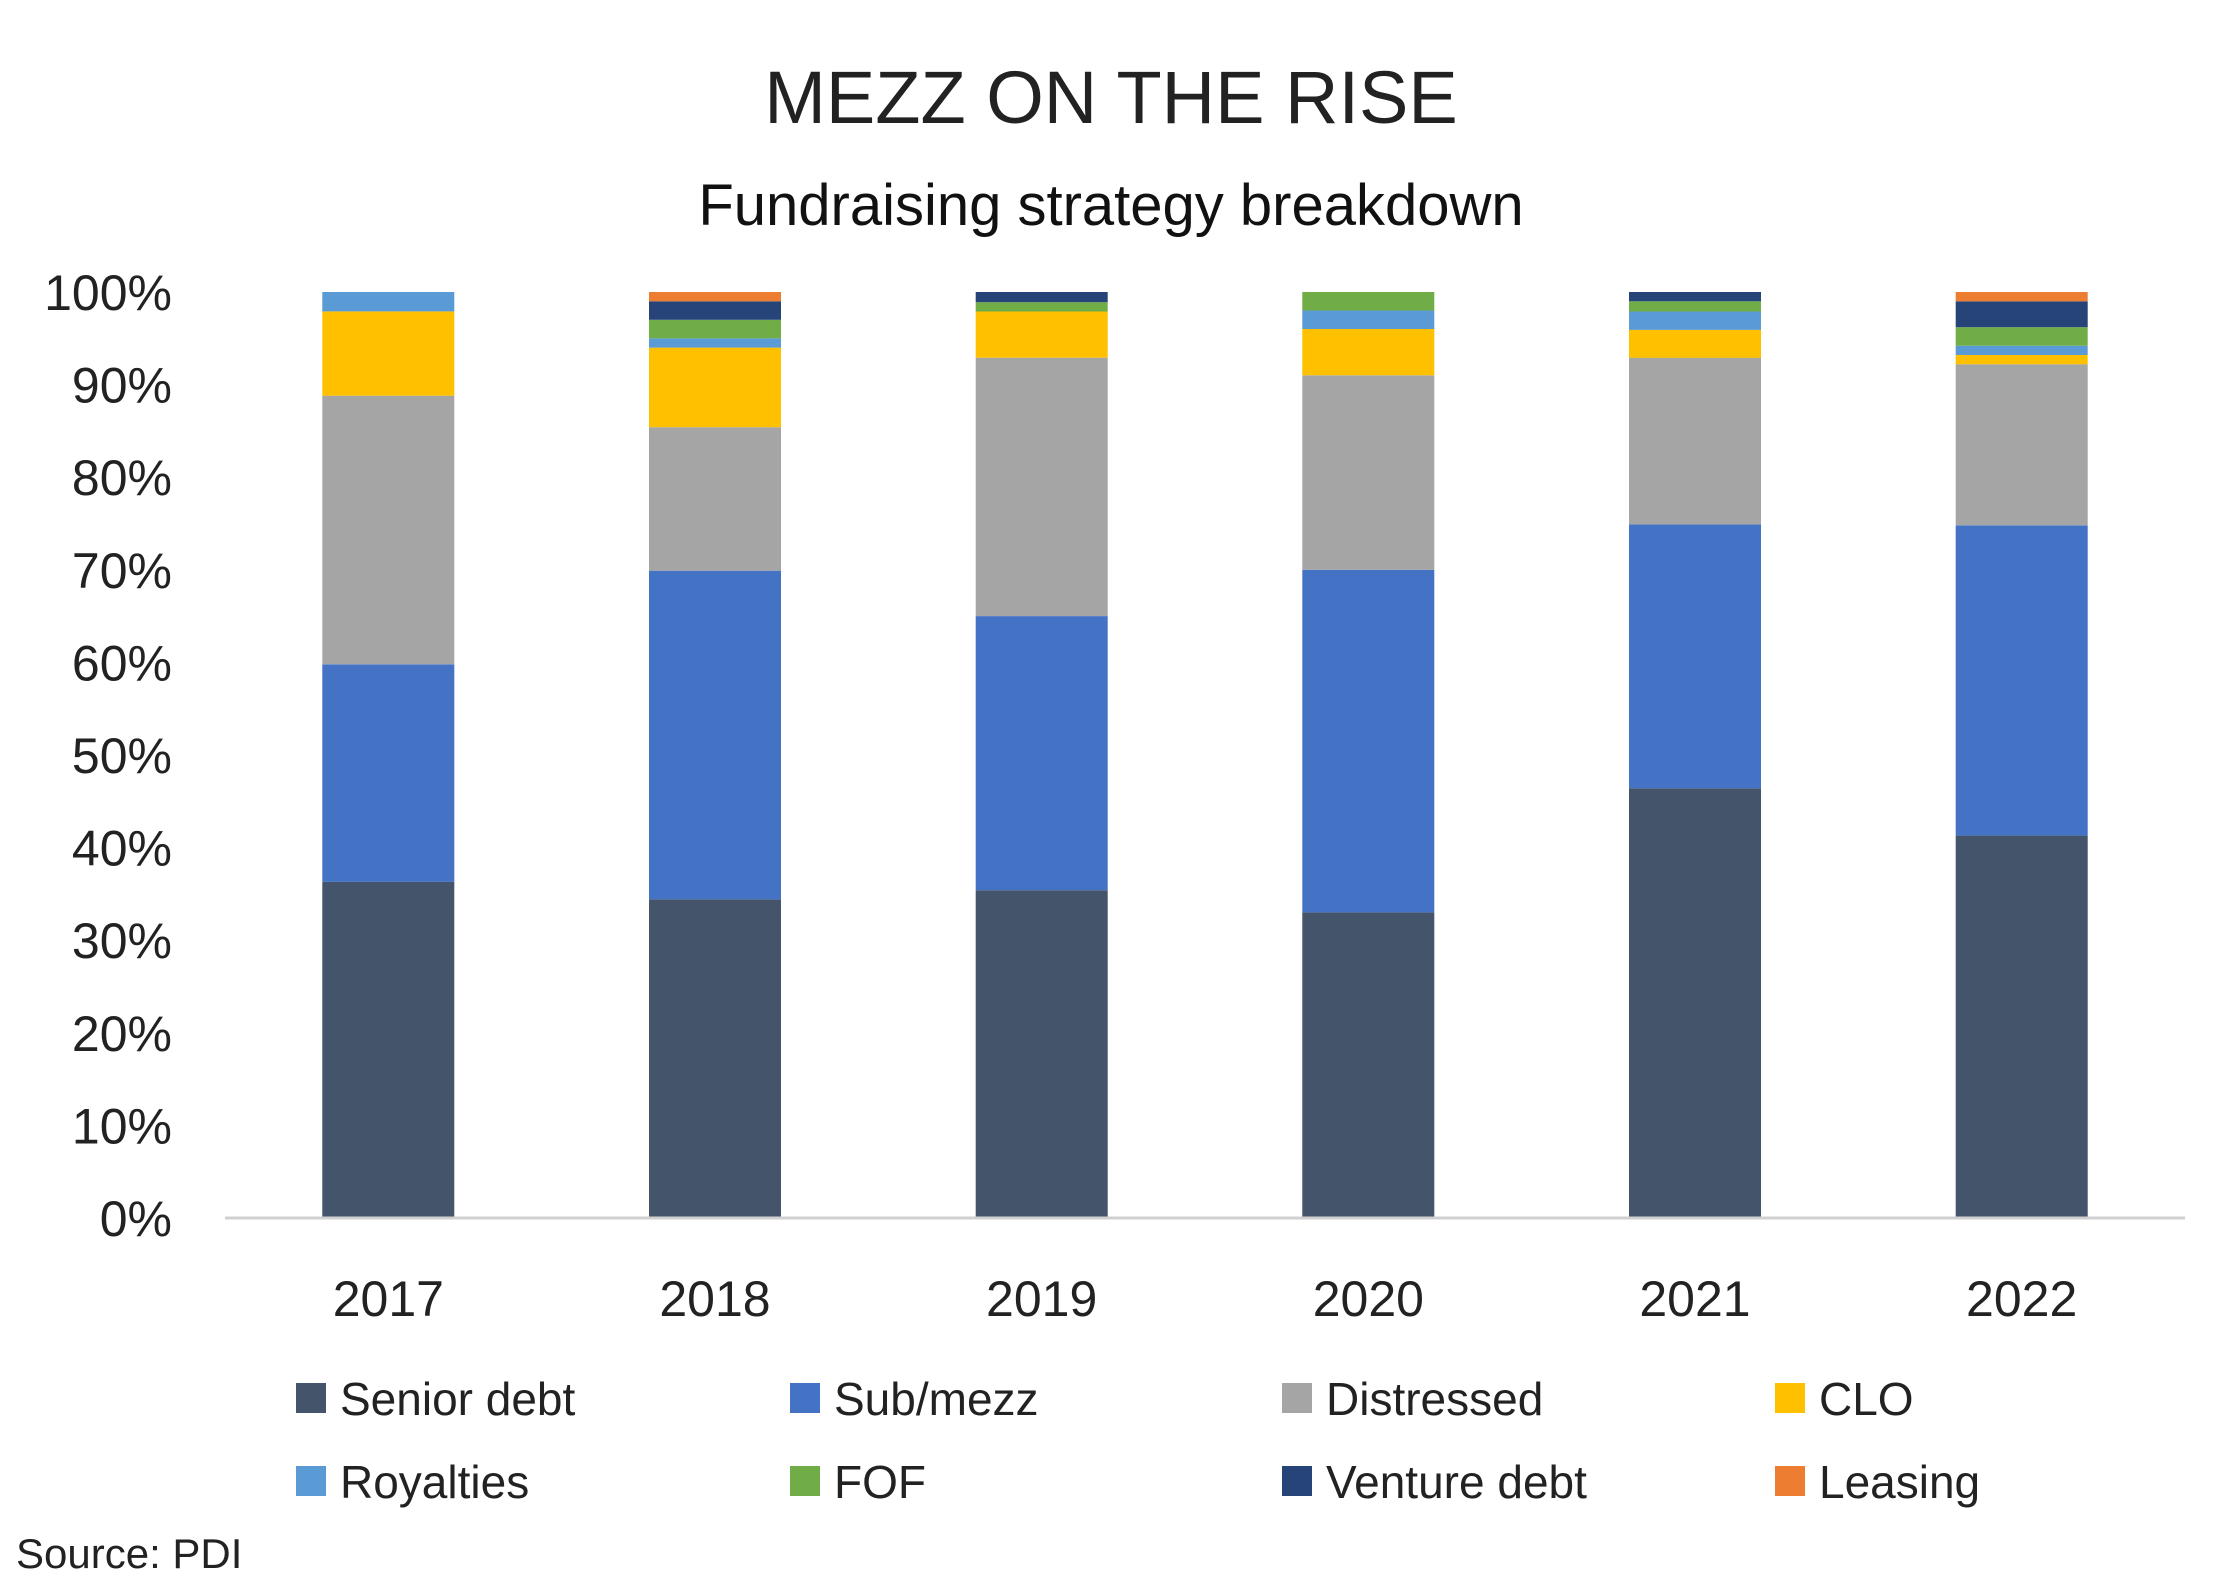  Describe the element at coordinates (129, 1553) in the screenshot. I see `source-note: Source: PDI` at that location.